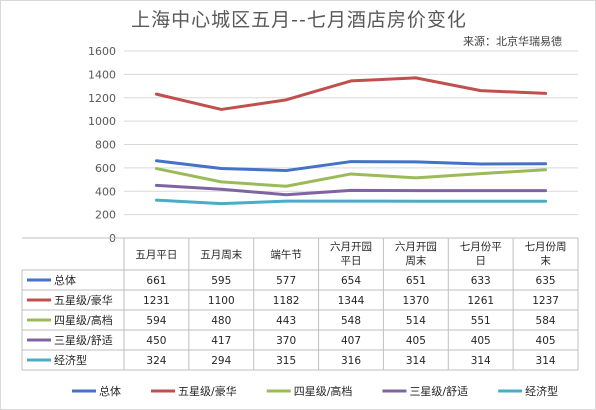  What do you see at coordinates (481, 247) in the screenshot?
I see `category-label: 七月份平` at bounding box center [481, 247].